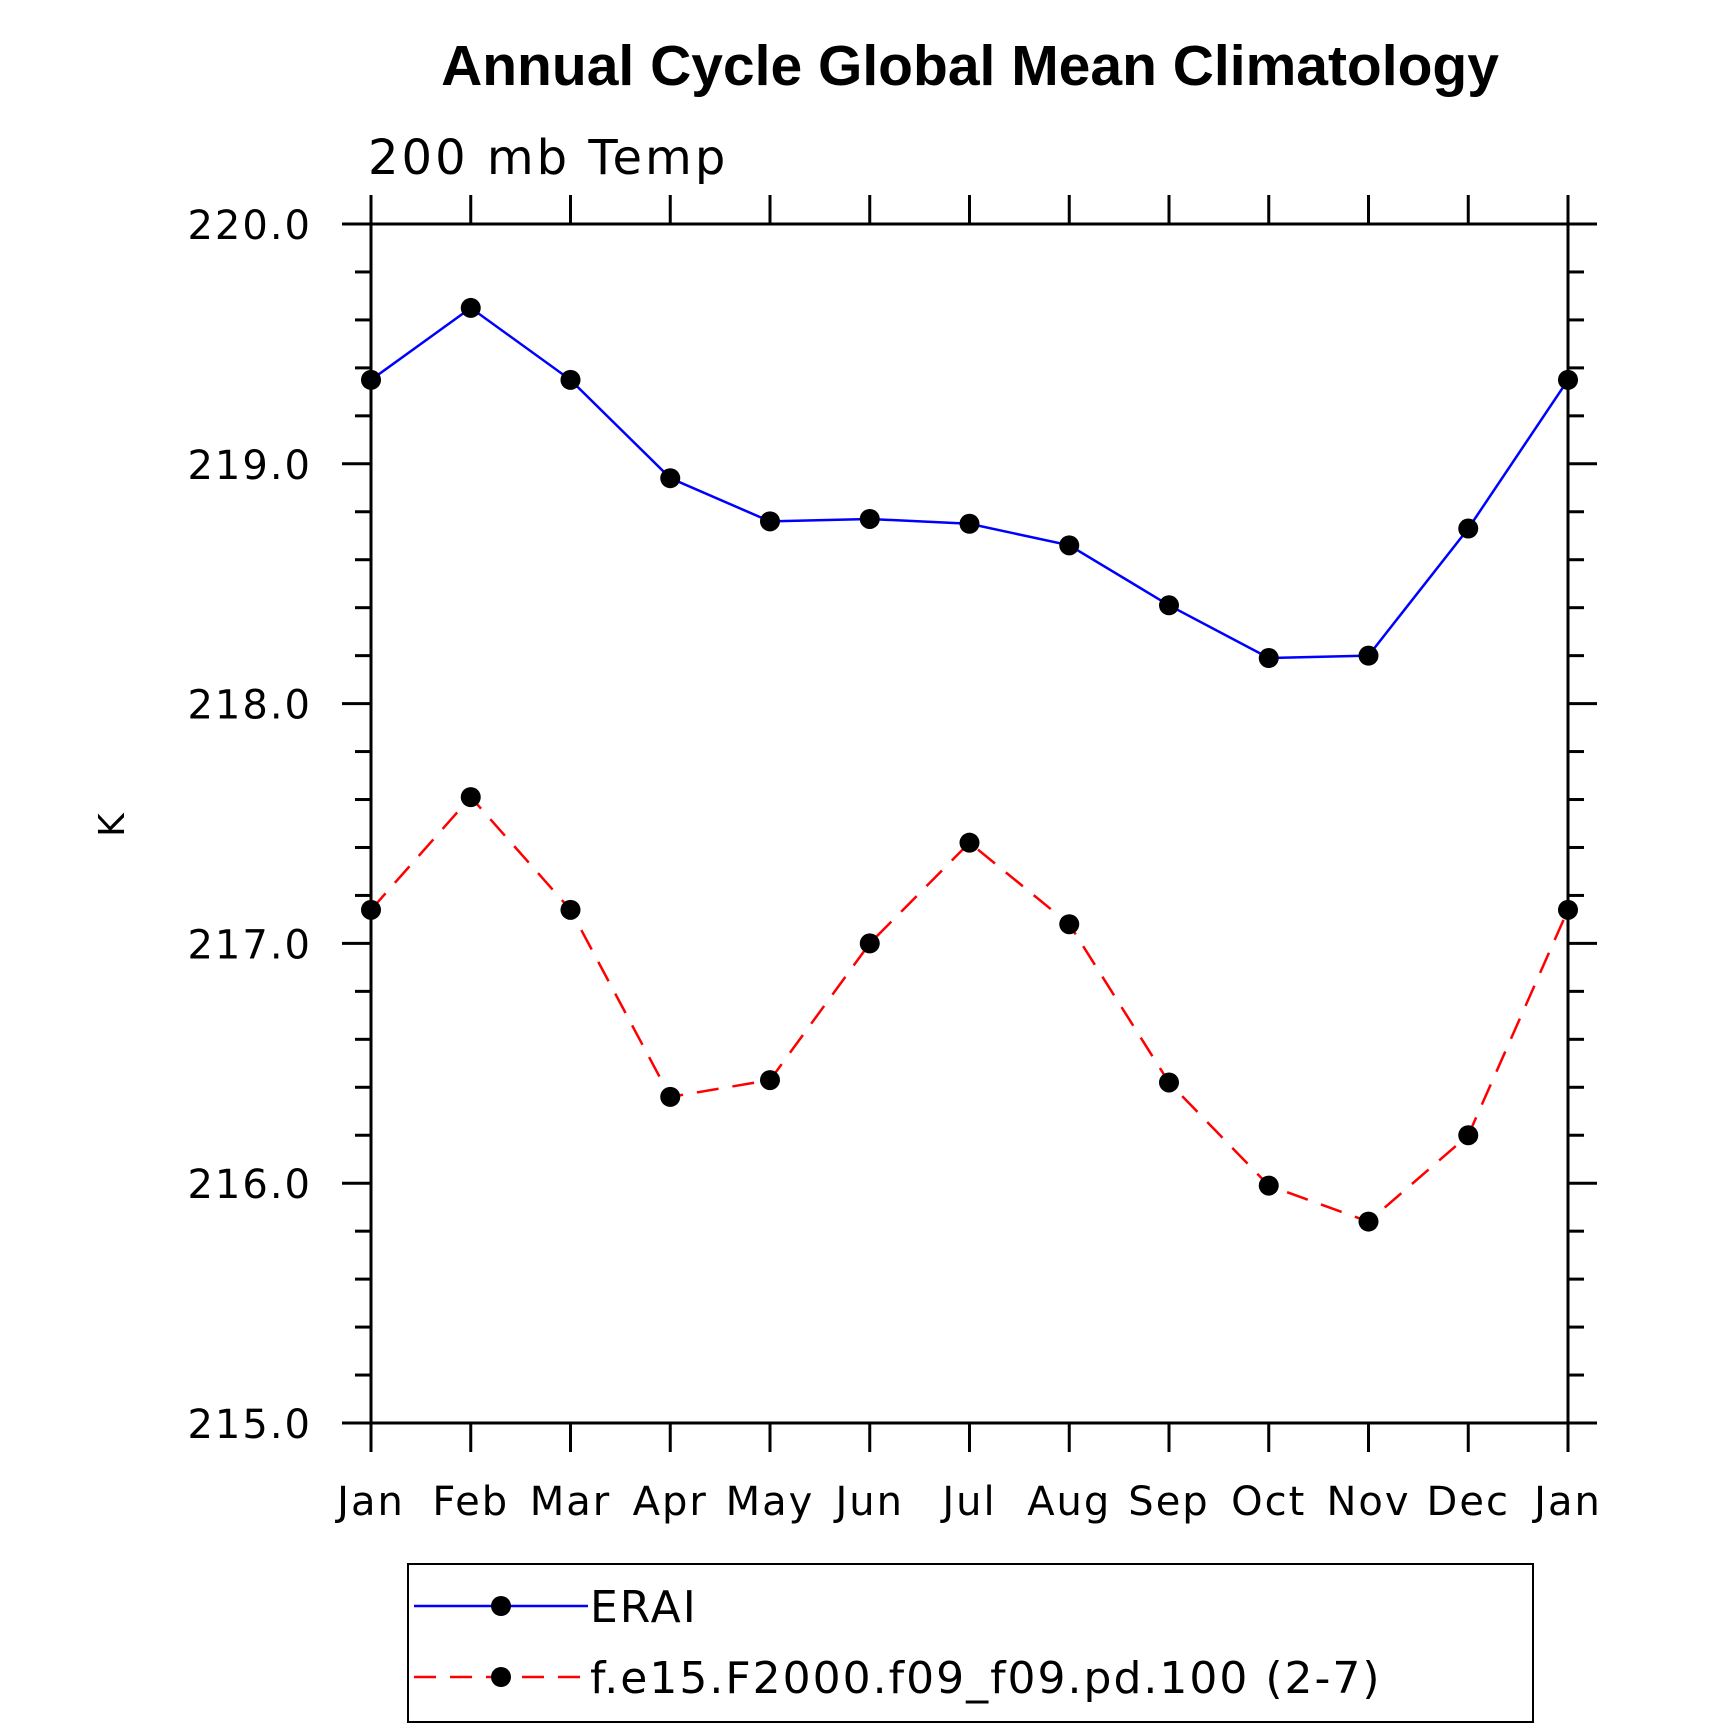  Describe the element at coordinates (644, 1607) in the screenshot. I see `legend-label-1: ERAI` at that location.